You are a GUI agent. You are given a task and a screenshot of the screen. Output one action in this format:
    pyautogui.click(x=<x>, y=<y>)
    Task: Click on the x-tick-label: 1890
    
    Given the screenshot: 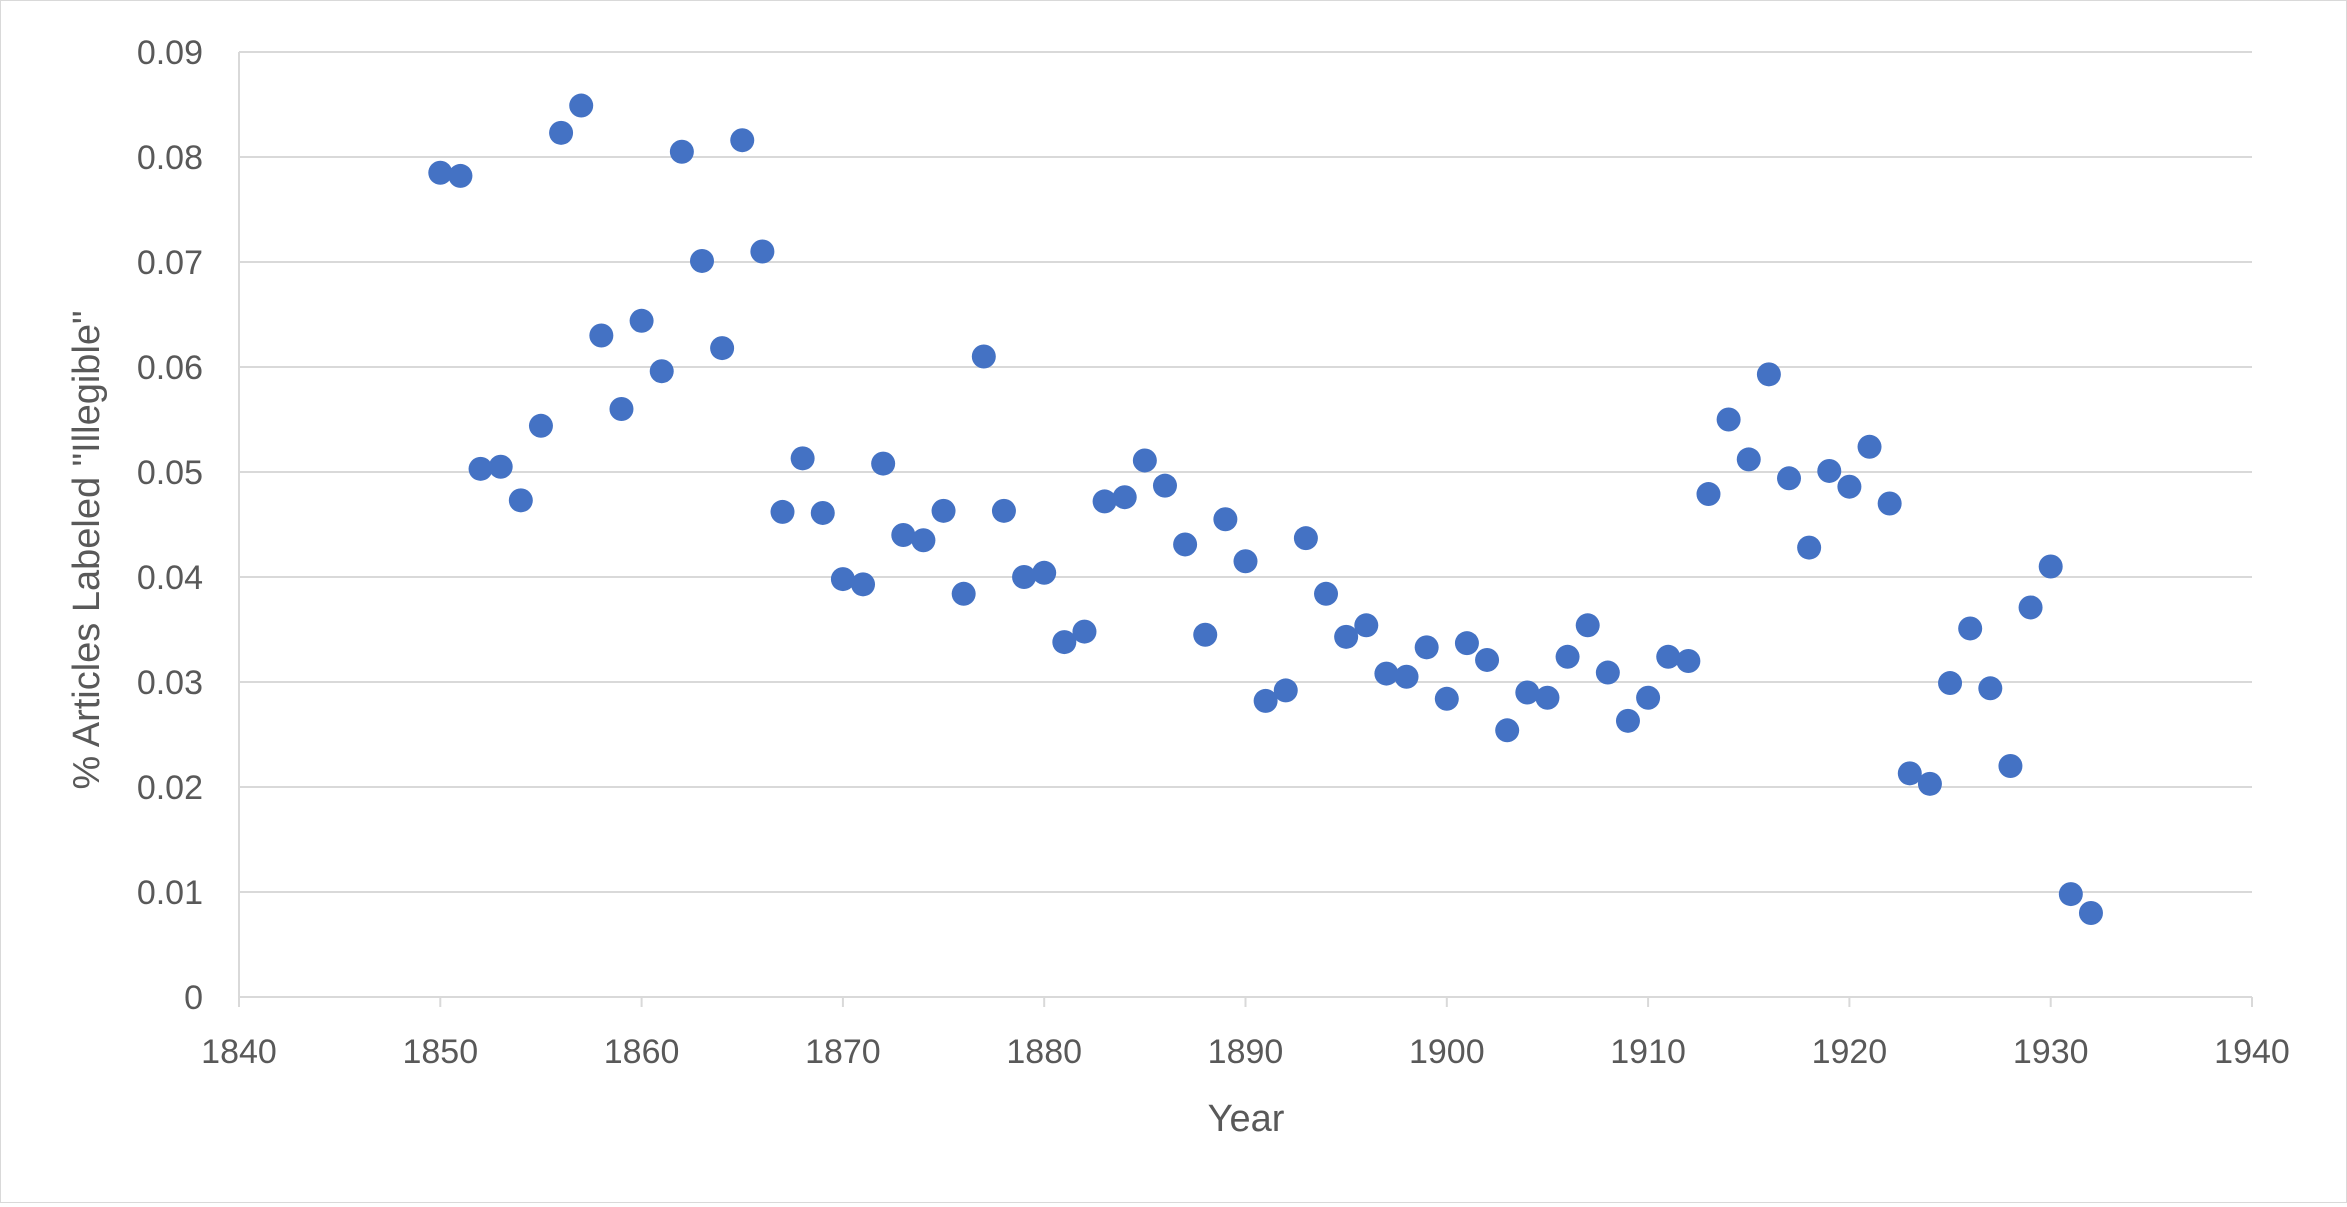 What is the action you would take?
    pyautogui.click(x=1246, y=1052)
    